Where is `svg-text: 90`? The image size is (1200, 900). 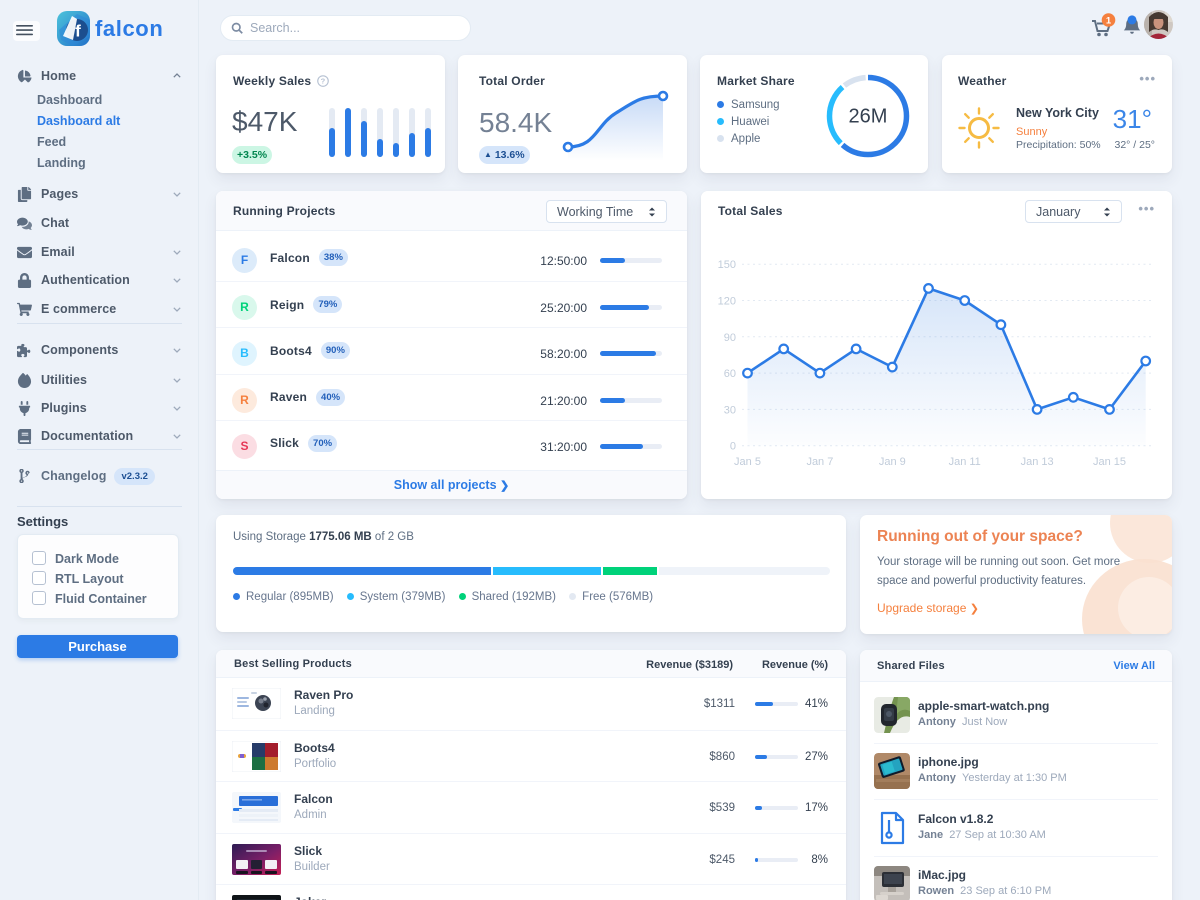
svg-text: 90 is located at coordinates (730, 338).